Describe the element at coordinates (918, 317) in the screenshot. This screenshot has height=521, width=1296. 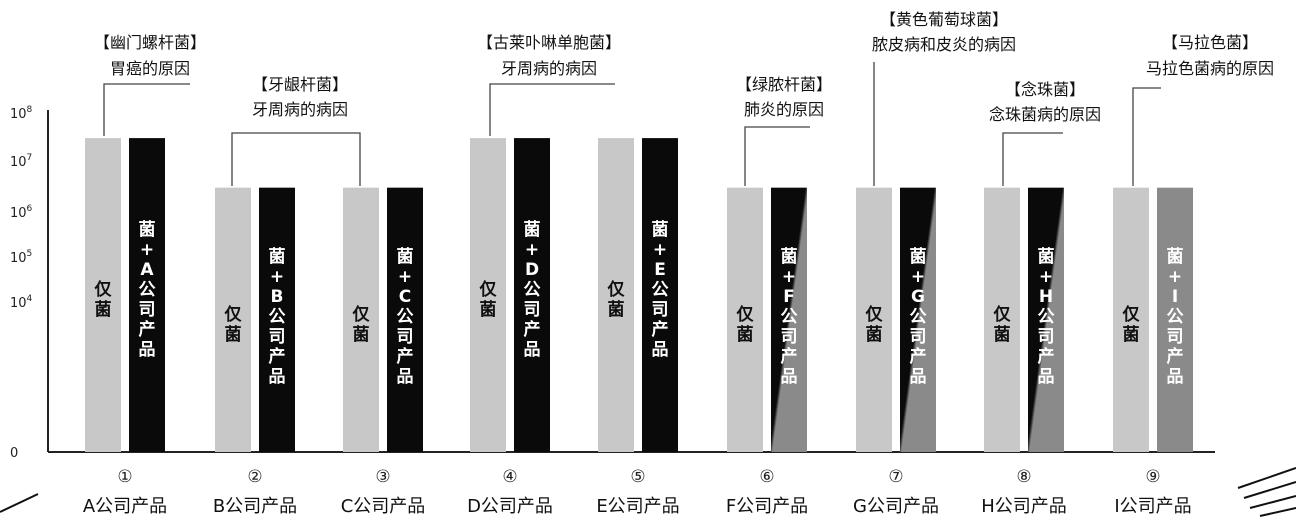
I see `bar-treated-label: 菌+G公司产品` at that location.